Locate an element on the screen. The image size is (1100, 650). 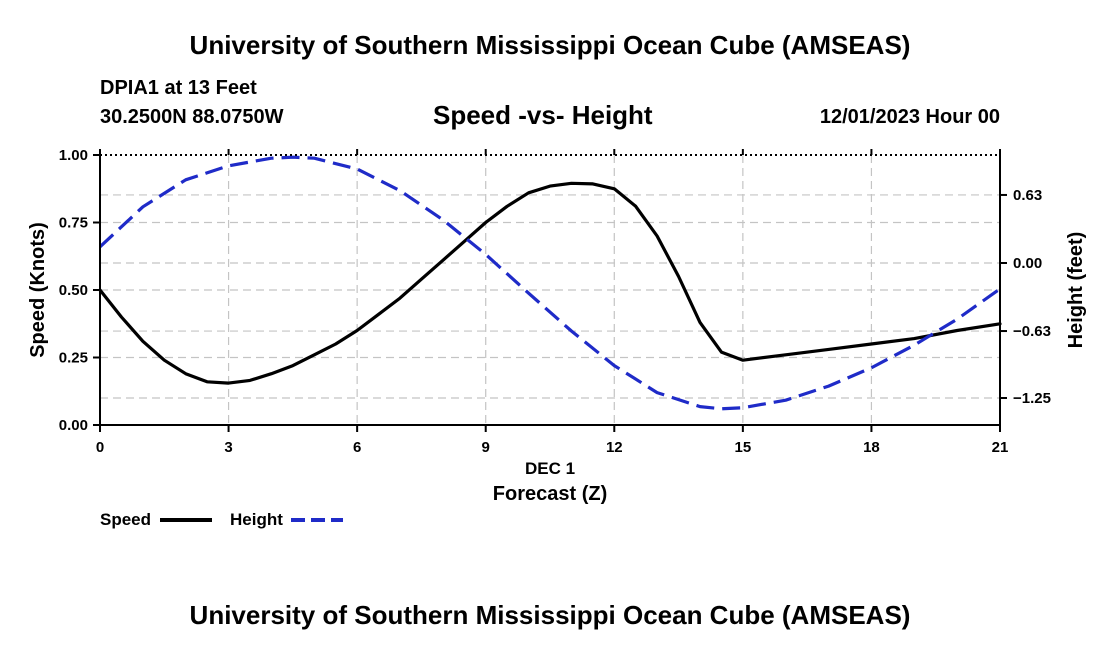
x-tick-label: 0 is located at coordinates (100, 447).